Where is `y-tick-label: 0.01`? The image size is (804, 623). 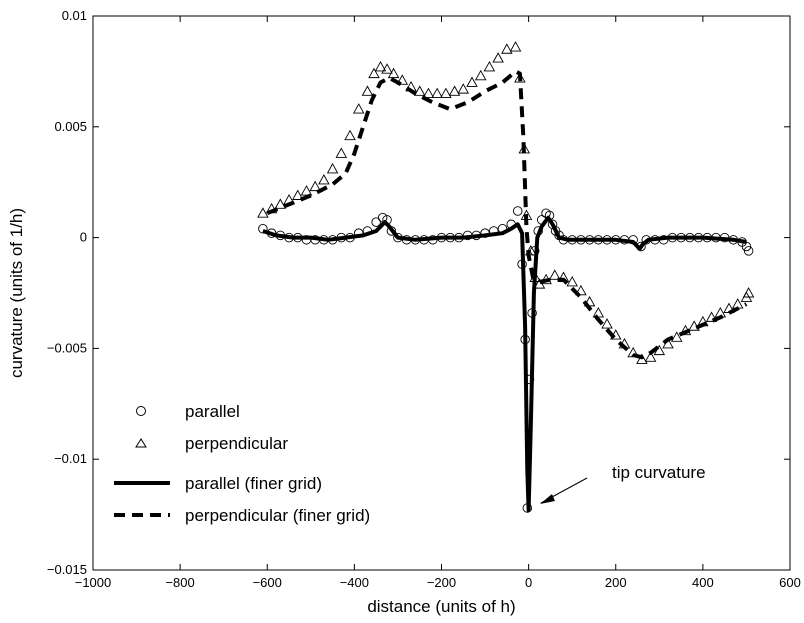
y-tick-label: 0.01 is located at coordinates (74, 15).